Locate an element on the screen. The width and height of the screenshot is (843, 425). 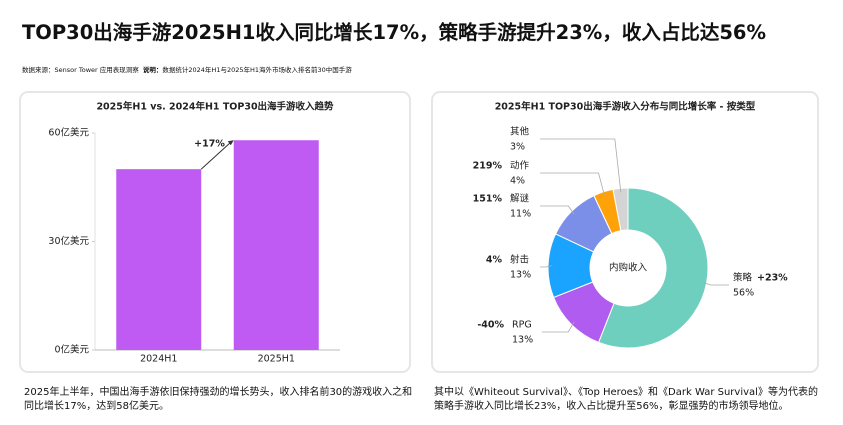
center-label: 内购收入 is located at coordinates (628, 268).